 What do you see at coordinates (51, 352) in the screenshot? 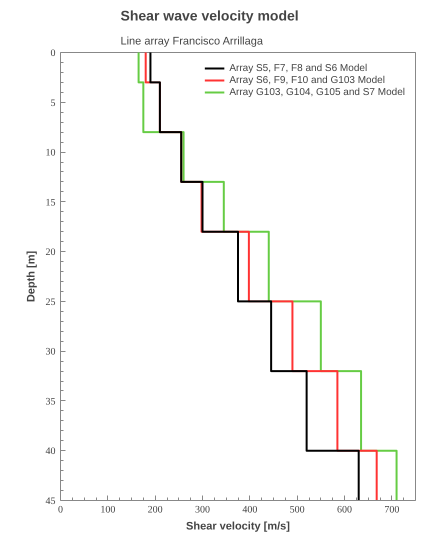
I see `y-tick-label: 30` at bounding box center [51, 352].